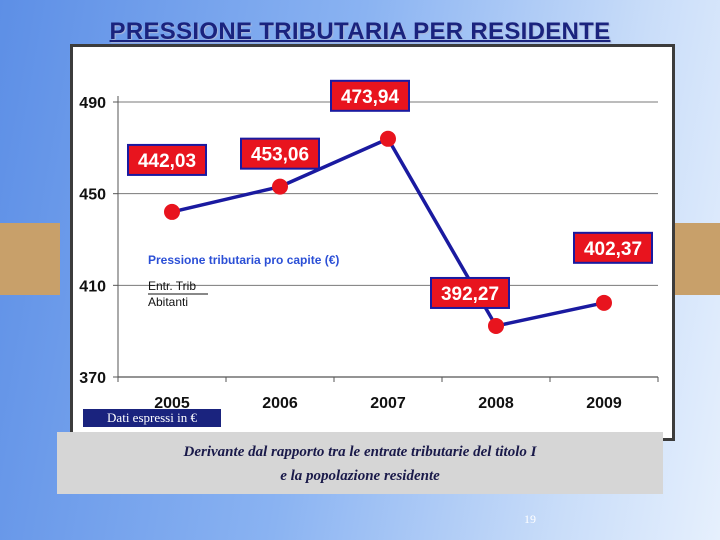 The height and width of the screenshot is (540, 720). Describe the element at coordinates (604, 403) in the screenshot. I see `x-tick-label-2009: 2009` at that location.